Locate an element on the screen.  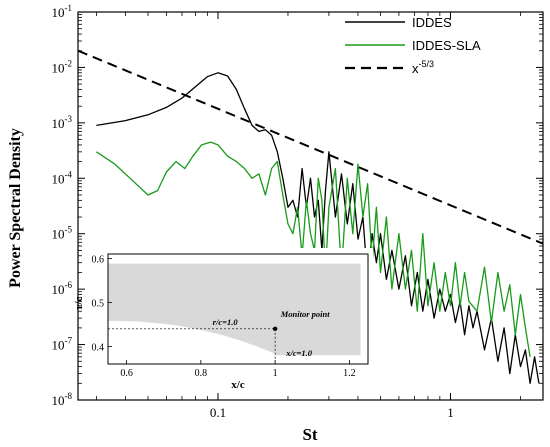
y-tick-label: 10⁻⁴ is located at coordinates (62, 177).